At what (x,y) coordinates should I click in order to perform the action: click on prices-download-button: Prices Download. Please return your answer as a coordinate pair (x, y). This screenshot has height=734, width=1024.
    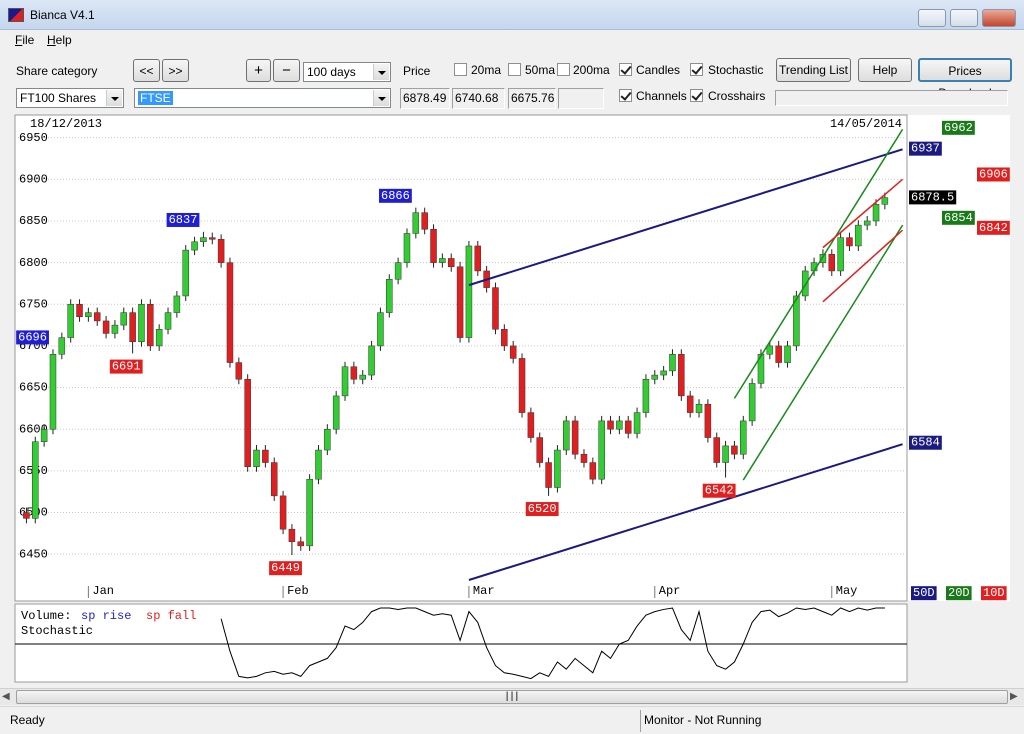
    Looking at the image, I should click on (965, 79).